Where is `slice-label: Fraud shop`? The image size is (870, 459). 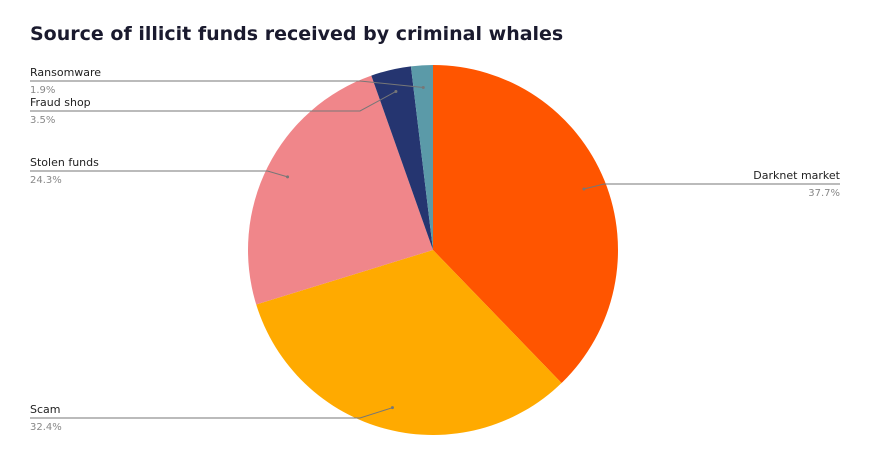 slice-label: Fraud shop is located at coordinates (60, 102).